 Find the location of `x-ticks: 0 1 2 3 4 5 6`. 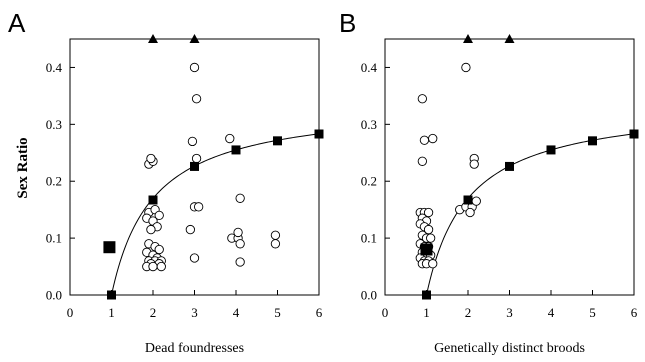

x-ticks: 0 1 2 3 4 5 6 is located at coordinates (195, 305).